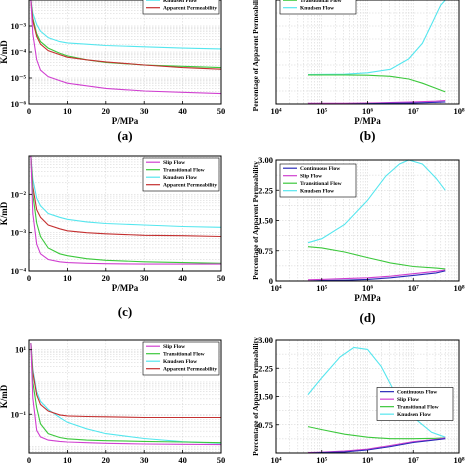  What do you see at coordinates (265, 425) in the screenshot?
I see `y-tick-label: 0.75` at bounding box center [265, 425].